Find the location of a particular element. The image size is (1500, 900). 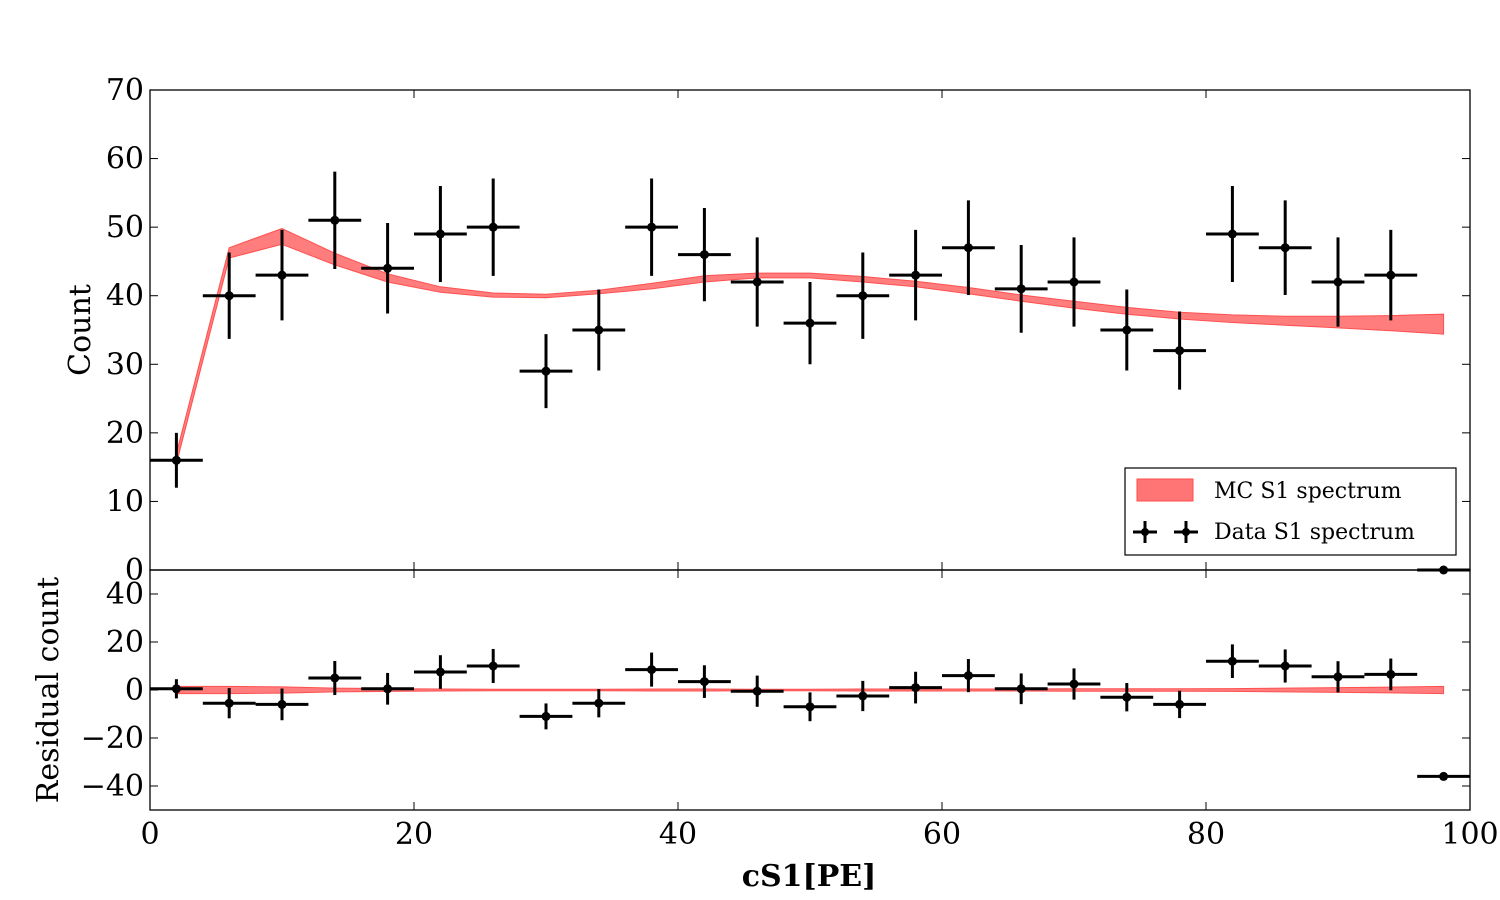

residual-y-tick-label: 40 is located at coordinates (125, 594).